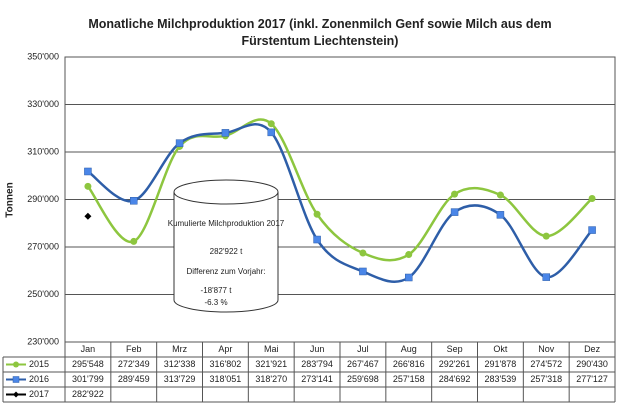 This screenshot has height=420, width=620. Describe the element at coordinates (592, 364) in the screenshot. I see `table-value: 290'430` at that location.